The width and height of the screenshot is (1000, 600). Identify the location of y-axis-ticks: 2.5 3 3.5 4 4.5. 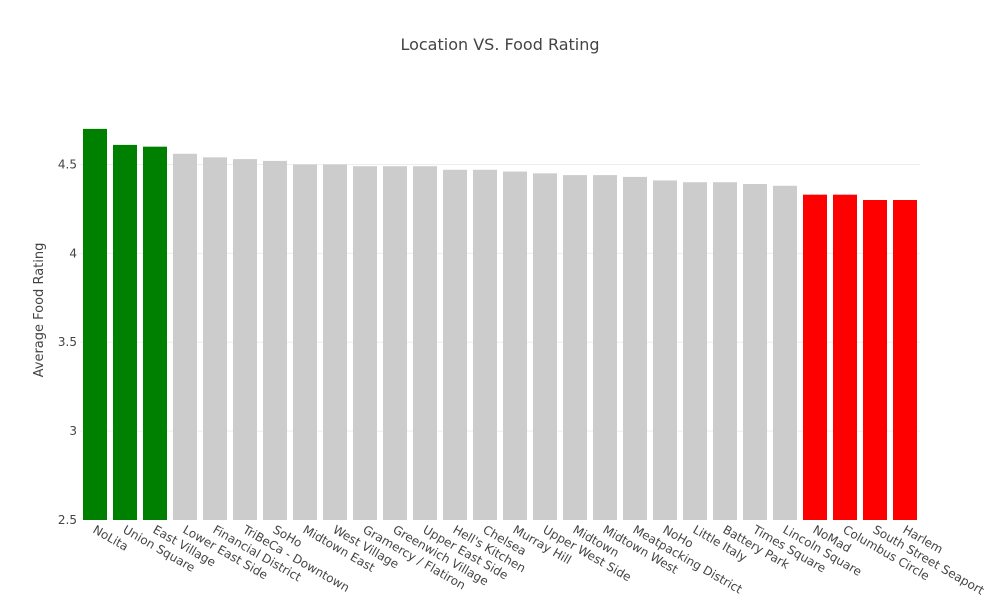
(67, 342).